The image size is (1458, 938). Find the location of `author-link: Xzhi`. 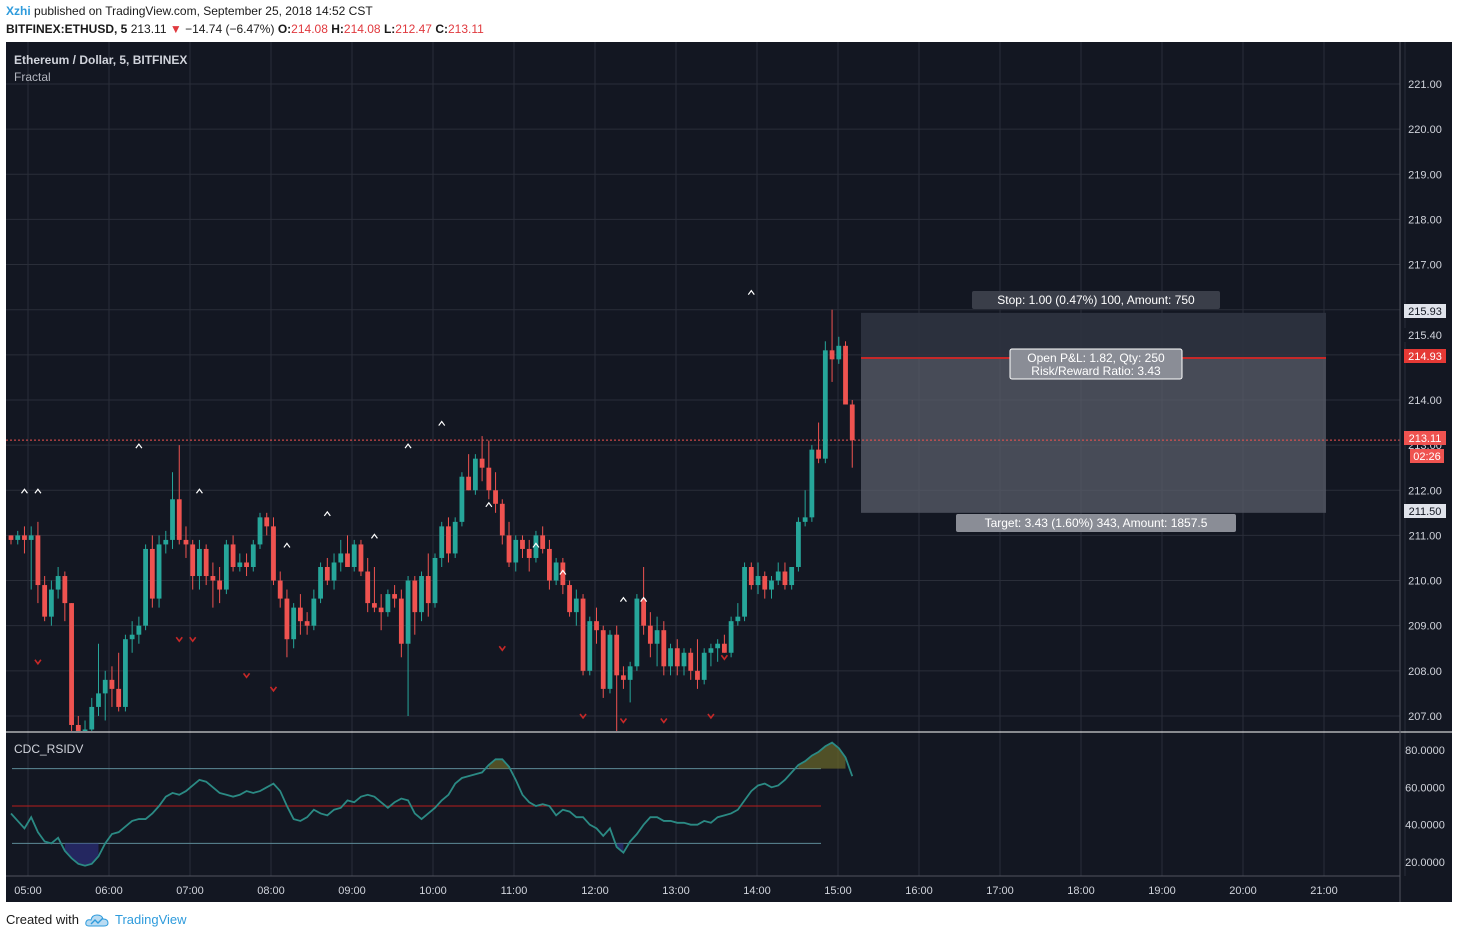

author-link: Xzhi is located at coordinates (18, 11).